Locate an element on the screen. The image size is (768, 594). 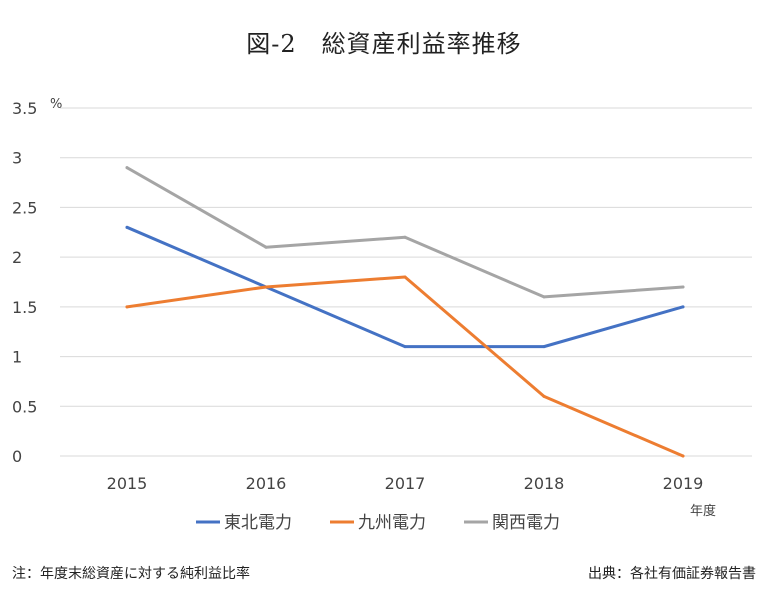
y-tick-label: 1.5 is located at coordinates (24, 307).